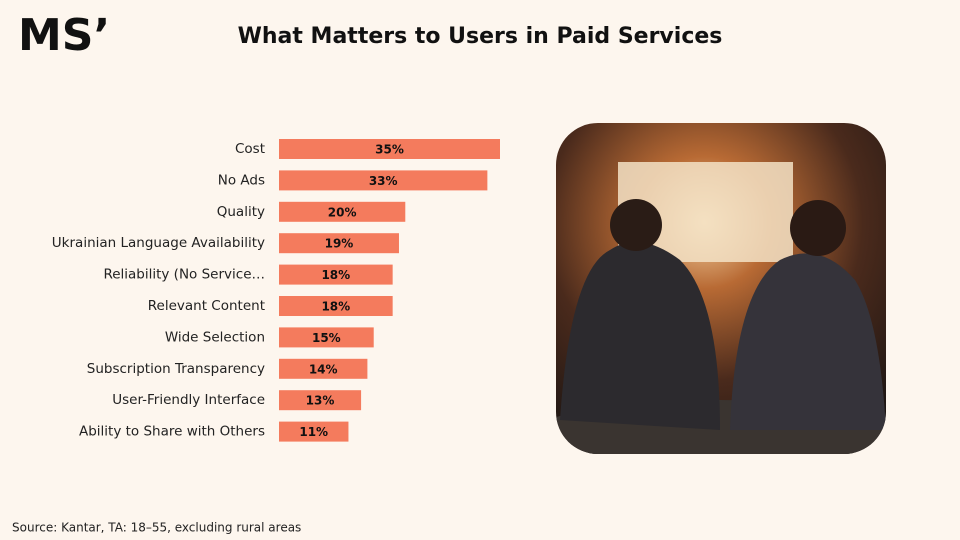  Describe the element at coordinates (206, 306) in the screenshot. I see `category-label: Relevant Content` at that location.